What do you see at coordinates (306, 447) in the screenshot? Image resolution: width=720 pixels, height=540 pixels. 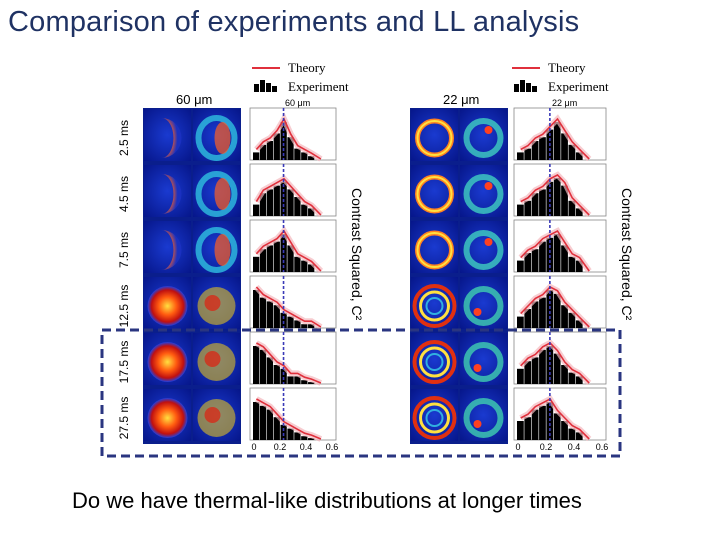 I see `x-tick-label: 0.4` at bounding box center [306, 447].